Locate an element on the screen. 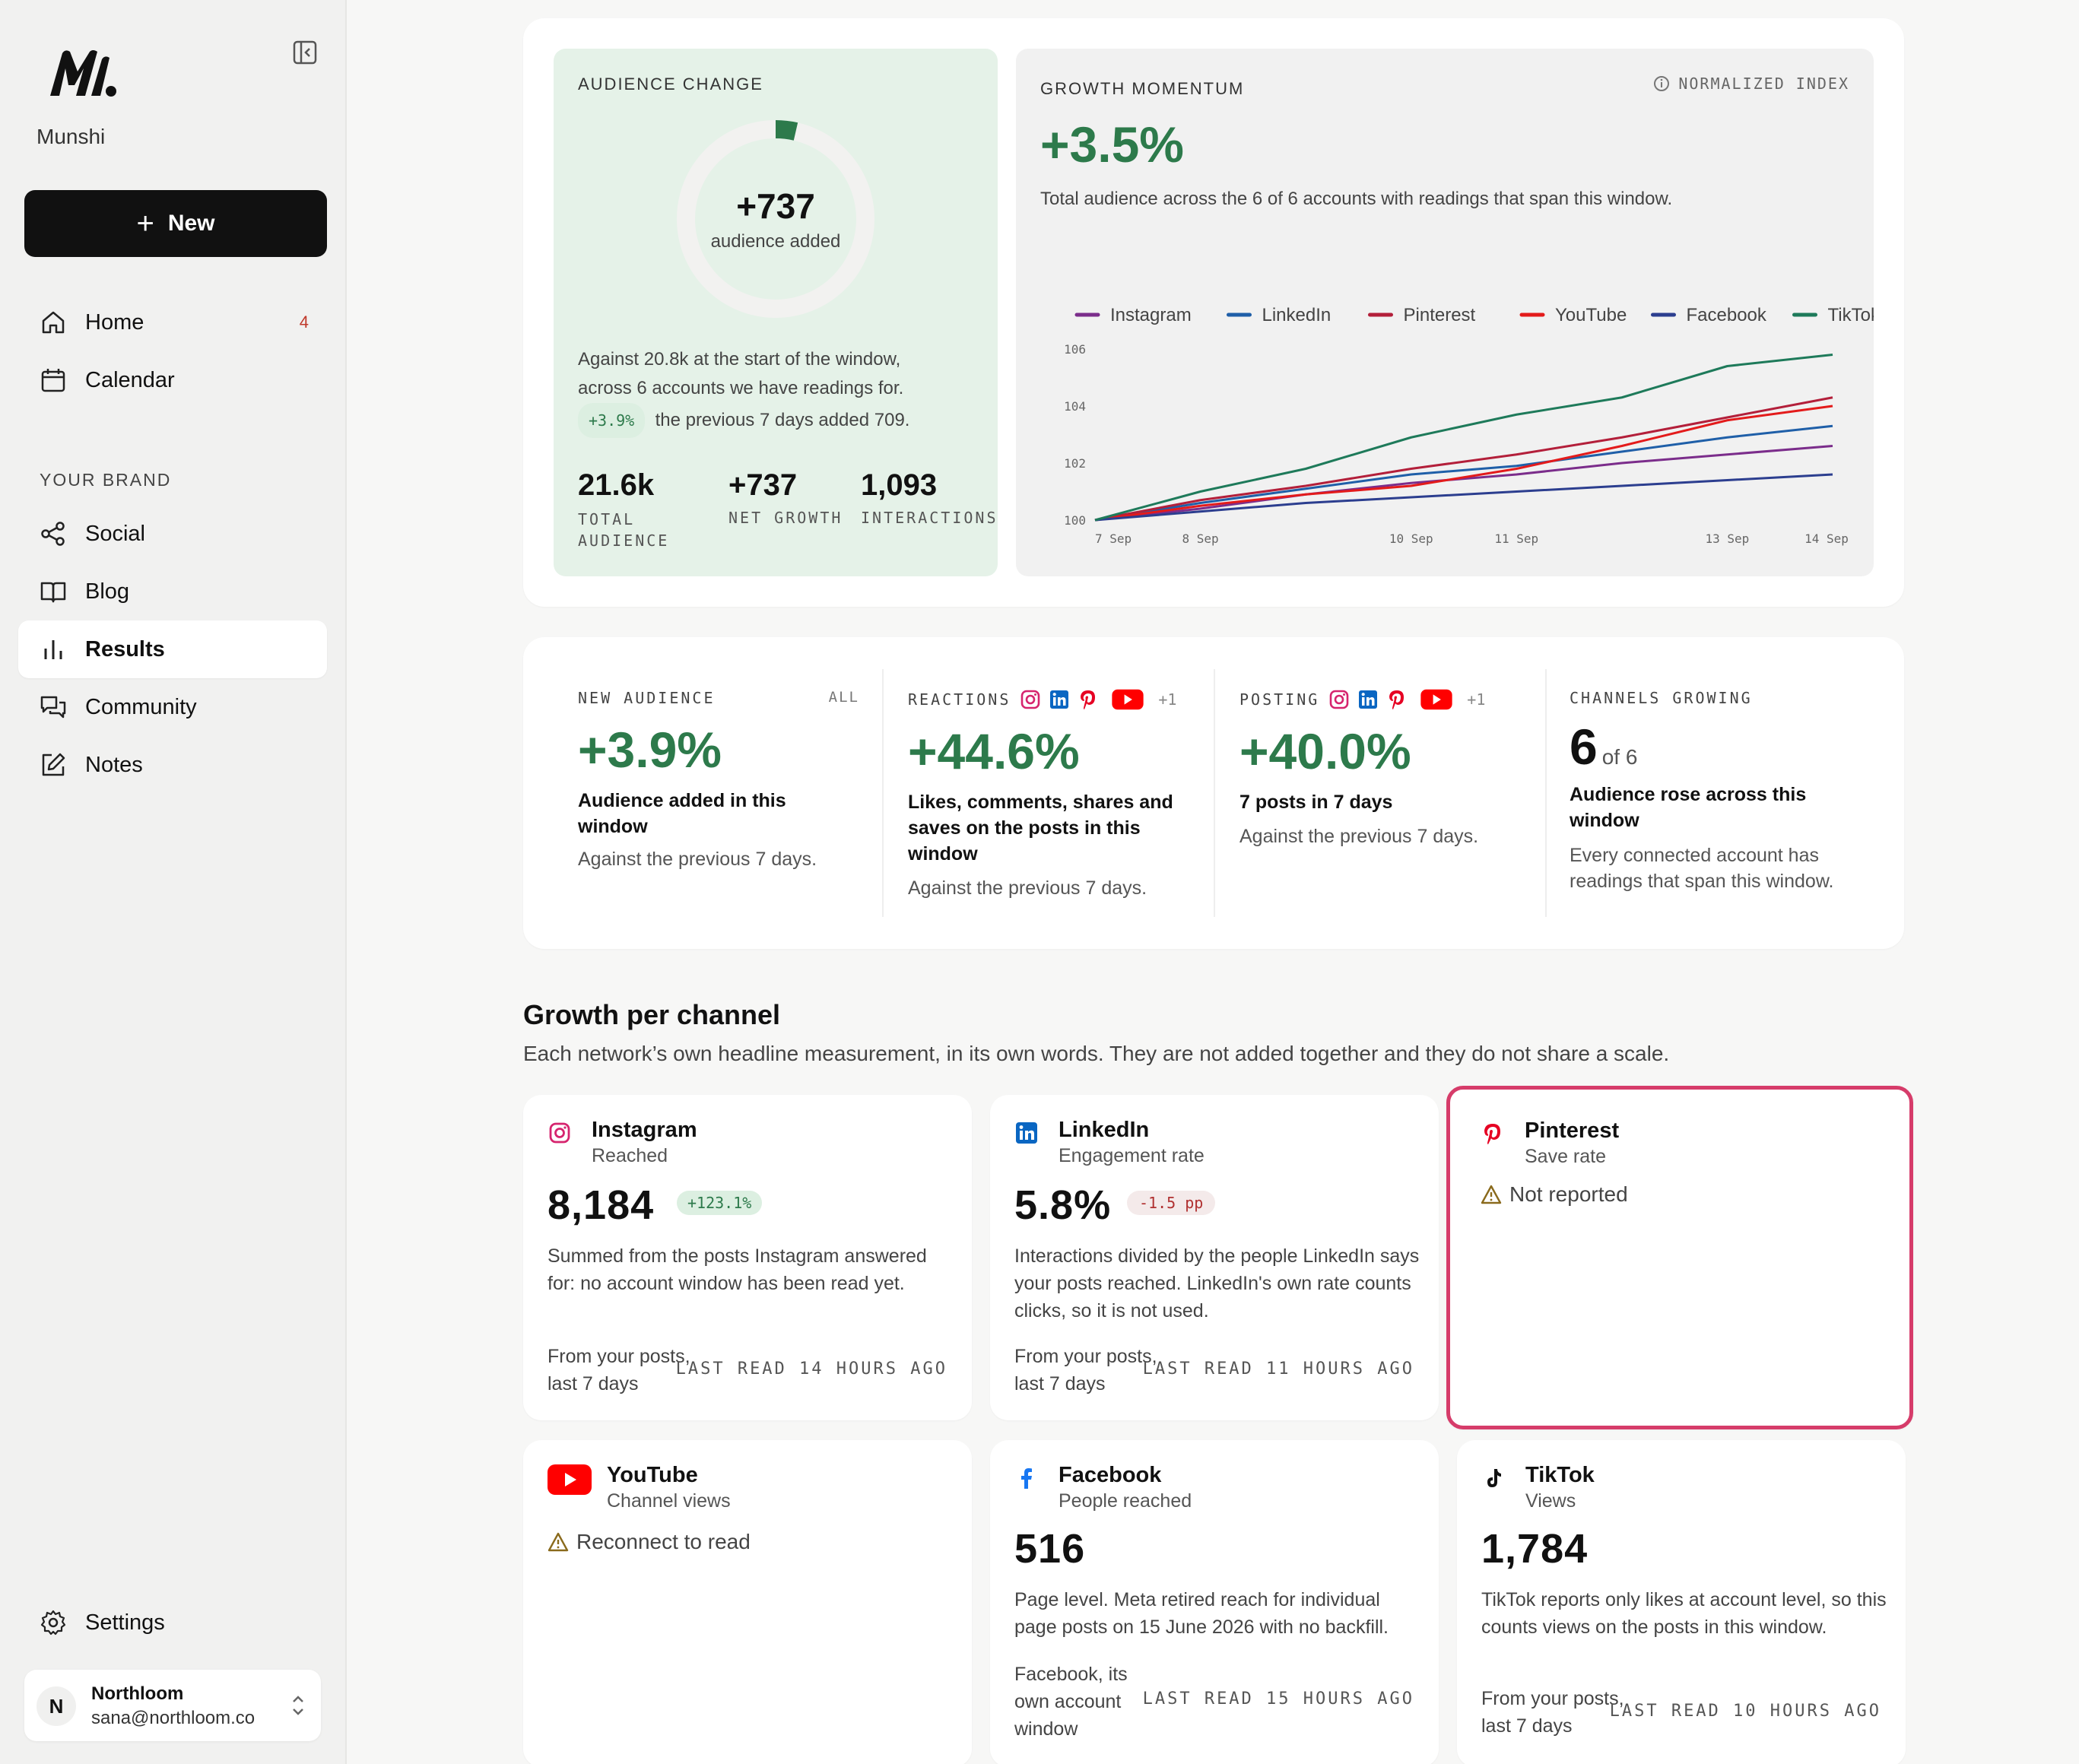  legend-label: YouTube is located at coordinates (1591, 315).